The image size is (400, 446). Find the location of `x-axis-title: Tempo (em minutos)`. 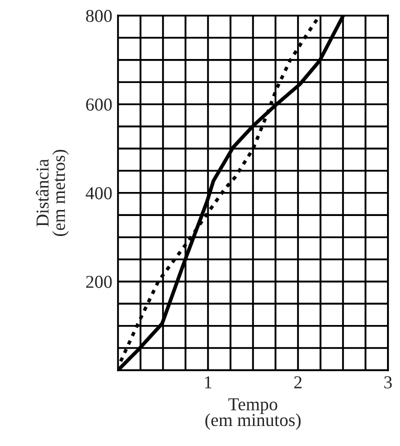

x-axis-title: Tempo (em minutos) is located at coordinates (253, 414).